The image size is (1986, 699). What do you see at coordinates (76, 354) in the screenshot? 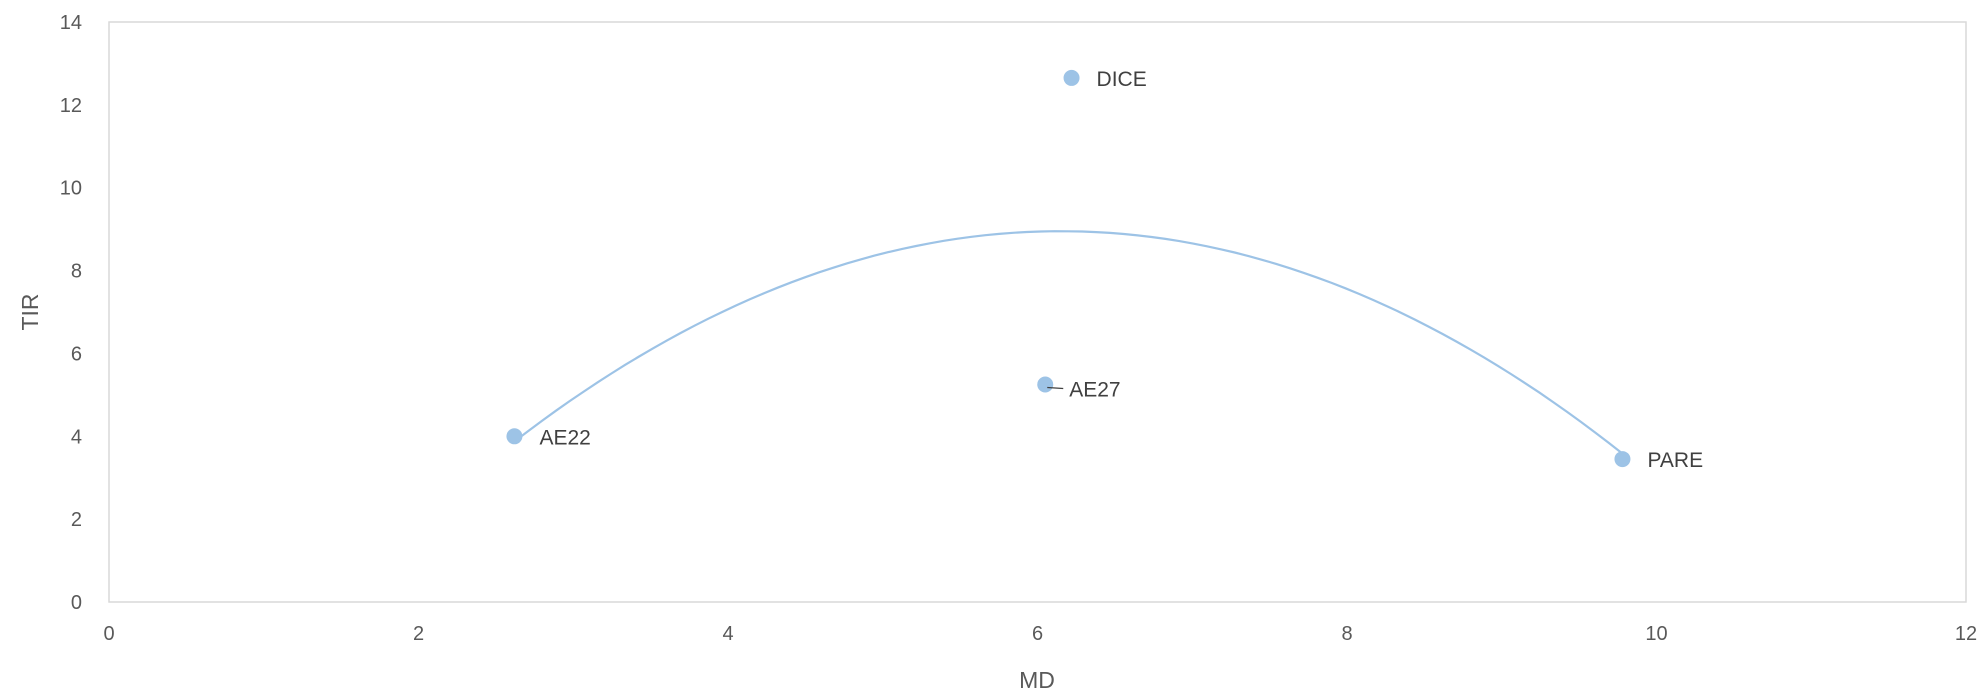
I see `y-tick-label: 6` at bounding box center [76, 354].